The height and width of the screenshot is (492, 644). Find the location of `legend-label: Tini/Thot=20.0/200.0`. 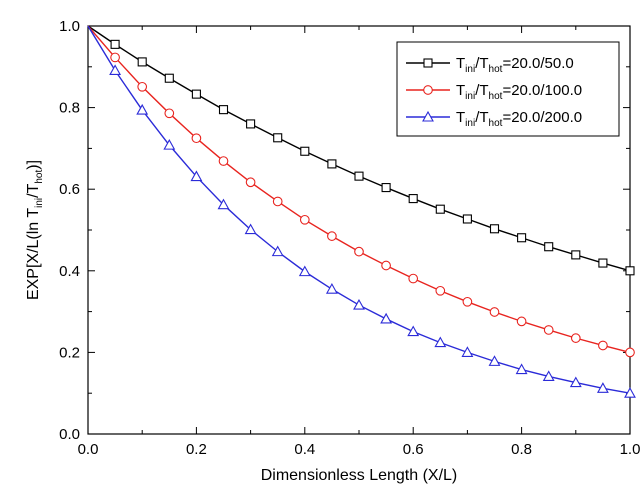

legend-label: Tini/Thot=20.0/200.0 is located at coordinates (519, 119).